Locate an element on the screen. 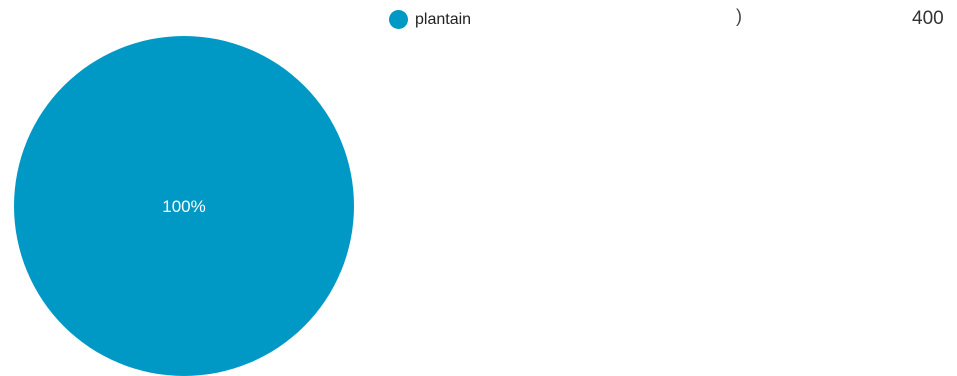  stray-mark: ) is located at coordinates (739, 16).